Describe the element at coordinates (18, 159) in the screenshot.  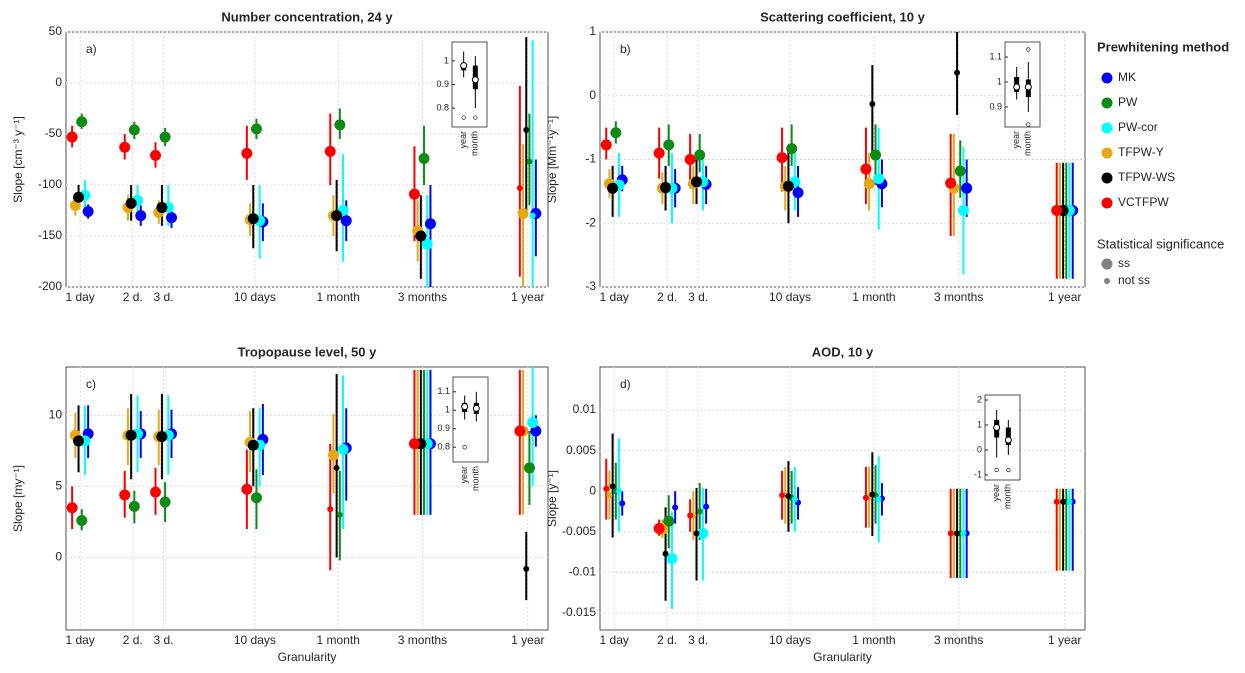
I see `y-axis-label: Slope [cm⁻³ y⁻¹]` at that location.